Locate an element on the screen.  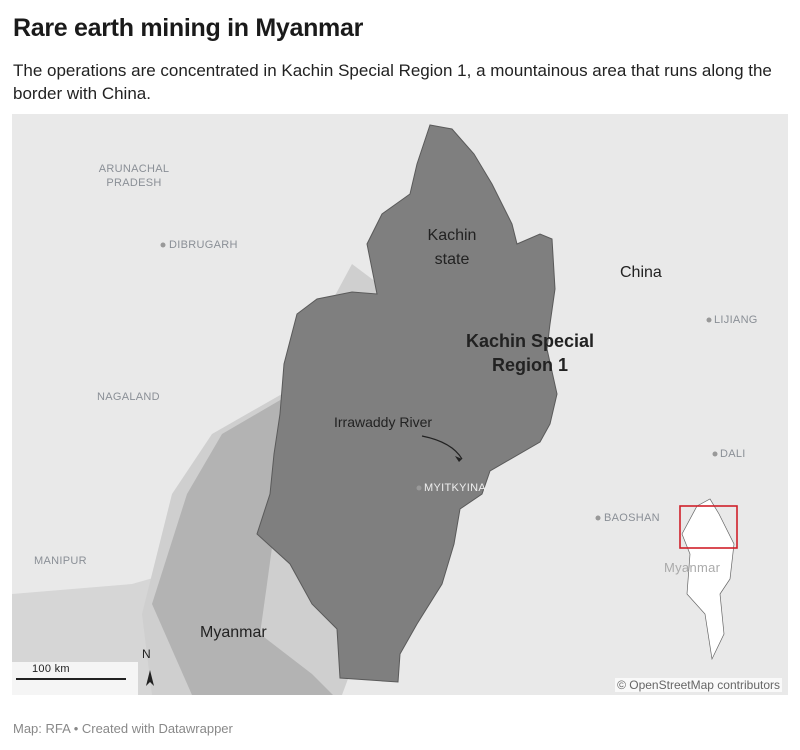
footer-credit: Map: RFA • Created with Datawrapper is located at coordinates (123, 728).